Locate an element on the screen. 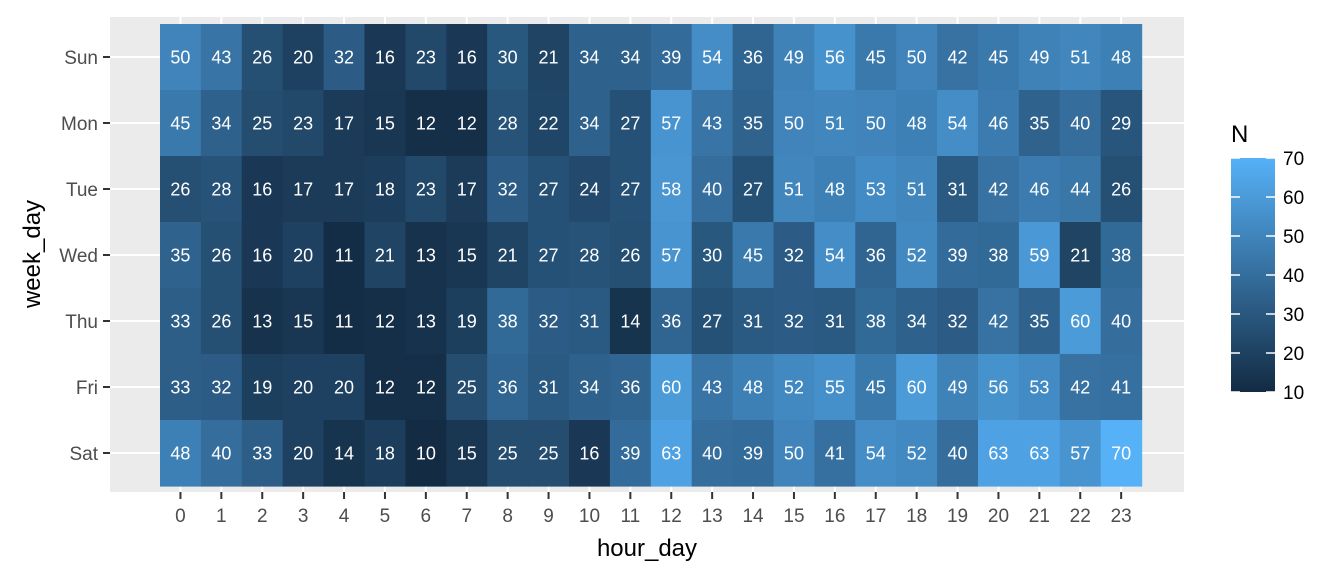  cell-value-label: 32 is located at coordinates (508, 190).